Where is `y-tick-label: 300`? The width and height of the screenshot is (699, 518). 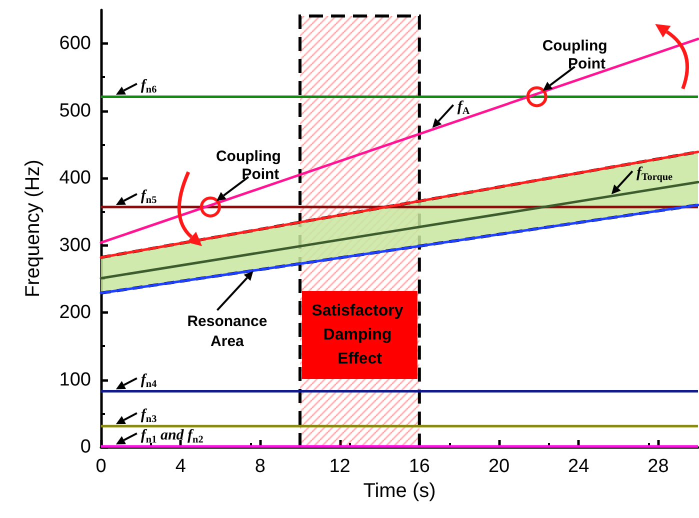
y-tick-label: 300 is located at coordinates (75, 245).